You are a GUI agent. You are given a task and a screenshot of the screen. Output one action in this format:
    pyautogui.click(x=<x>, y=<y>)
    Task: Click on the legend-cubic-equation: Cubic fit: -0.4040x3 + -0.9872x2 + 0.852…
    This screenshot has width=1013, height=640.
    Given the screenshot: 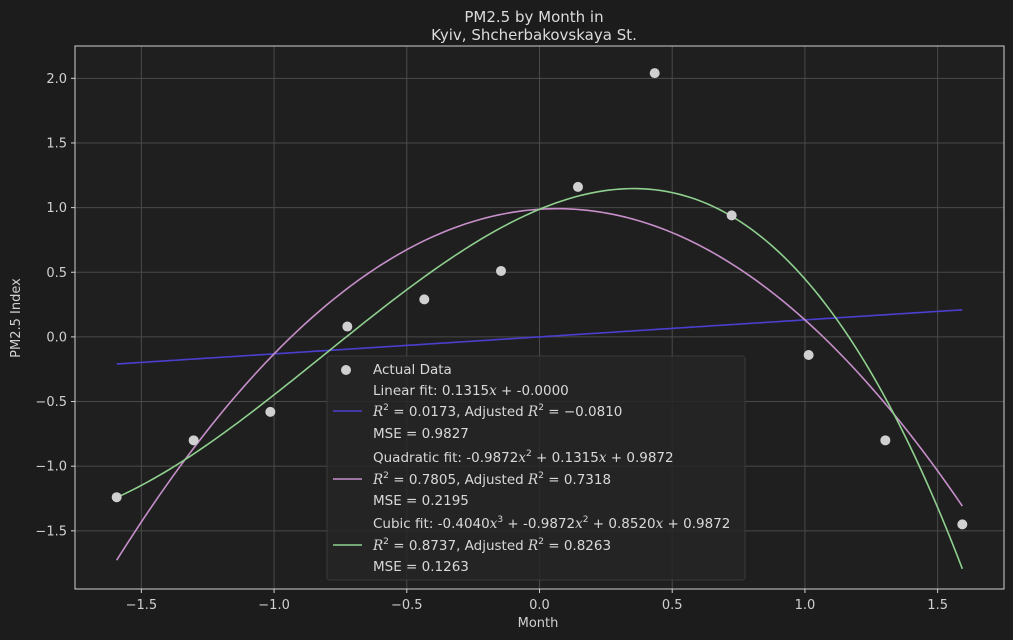 What is the action you would take?
    pyautogui.click(x=551, y=523)
    